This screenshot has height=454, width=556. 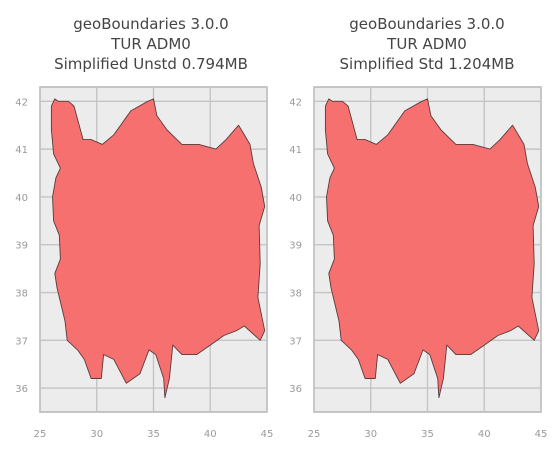 I want to click on left-title-line-3: Simplified Unstd 0.794MB, so click(x=151, y=64).